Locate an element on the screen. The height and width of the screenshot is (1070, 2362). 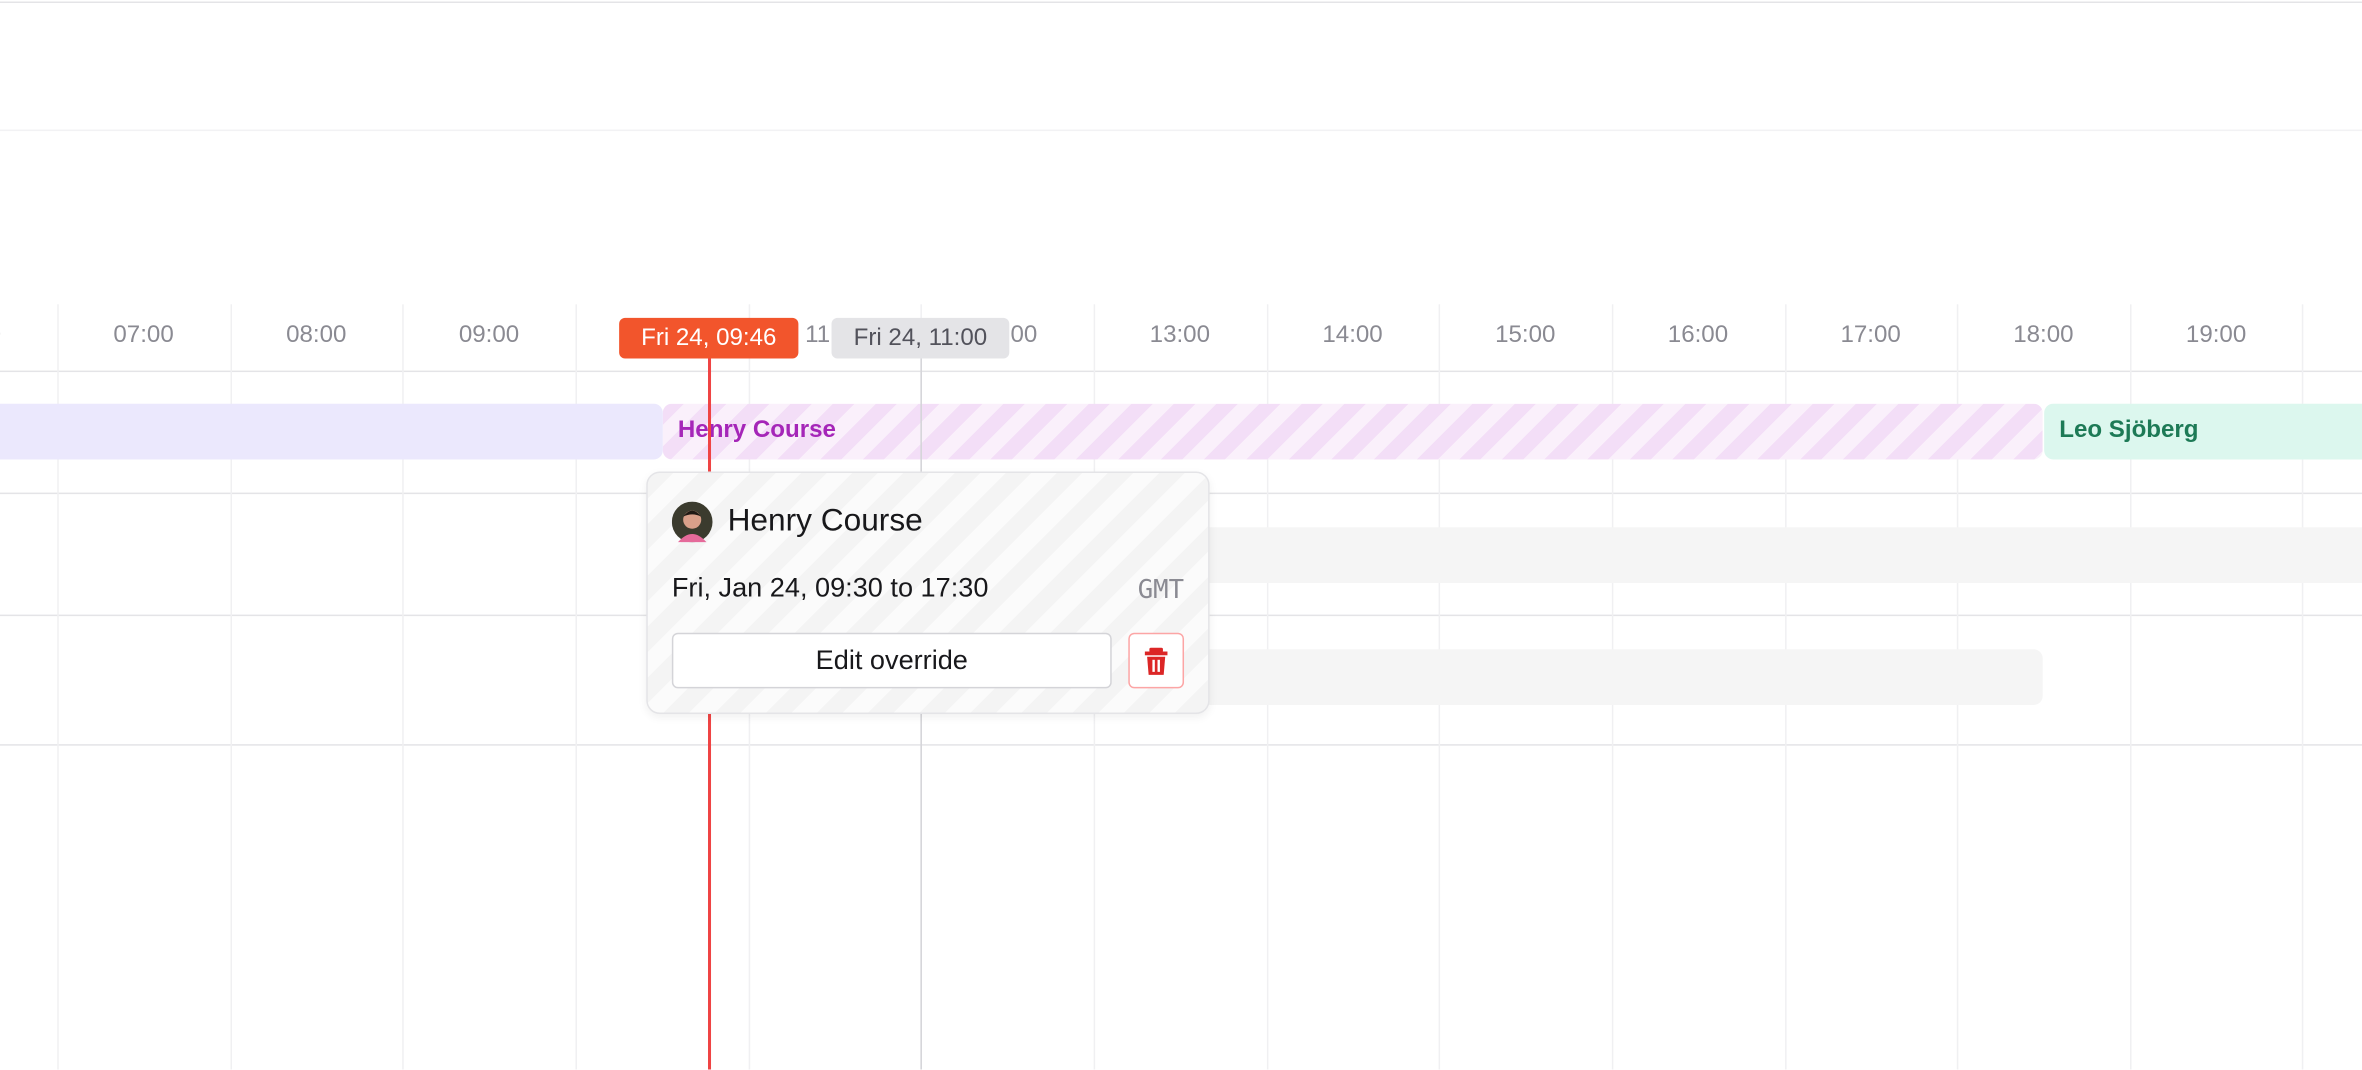
hover-line is located at coordinates (921, 714).